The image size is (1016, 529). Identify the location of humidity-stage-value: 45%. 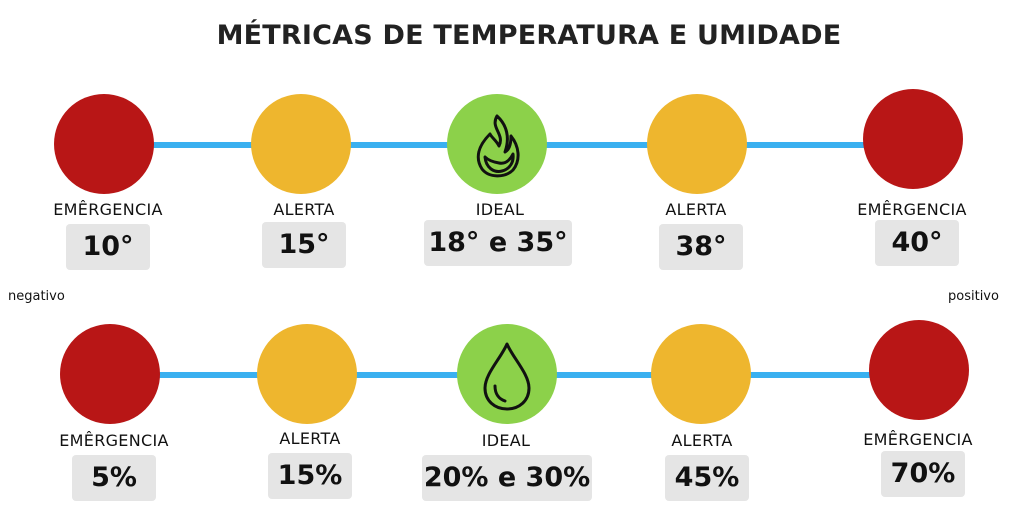
(707, 478).